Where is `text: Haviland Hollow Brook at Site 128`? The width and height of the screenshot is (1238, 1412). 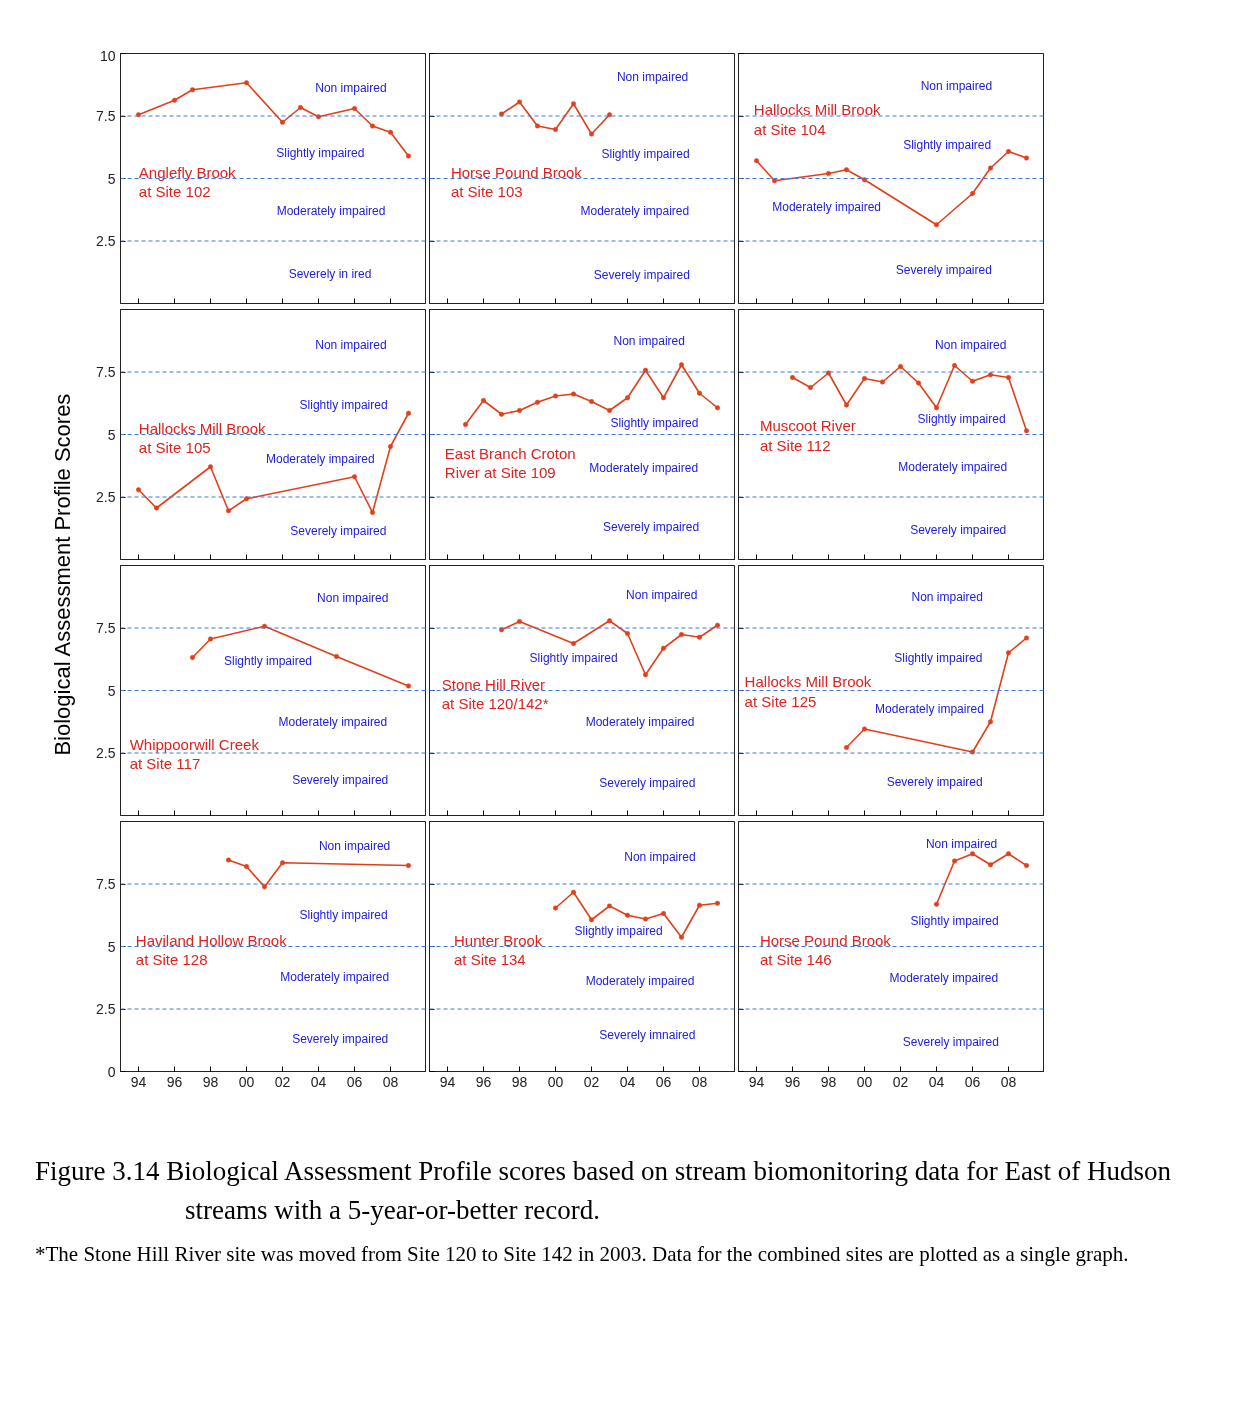 text: Haviland Hollow Brook at Site 128 is located at coordinates (211, 950).